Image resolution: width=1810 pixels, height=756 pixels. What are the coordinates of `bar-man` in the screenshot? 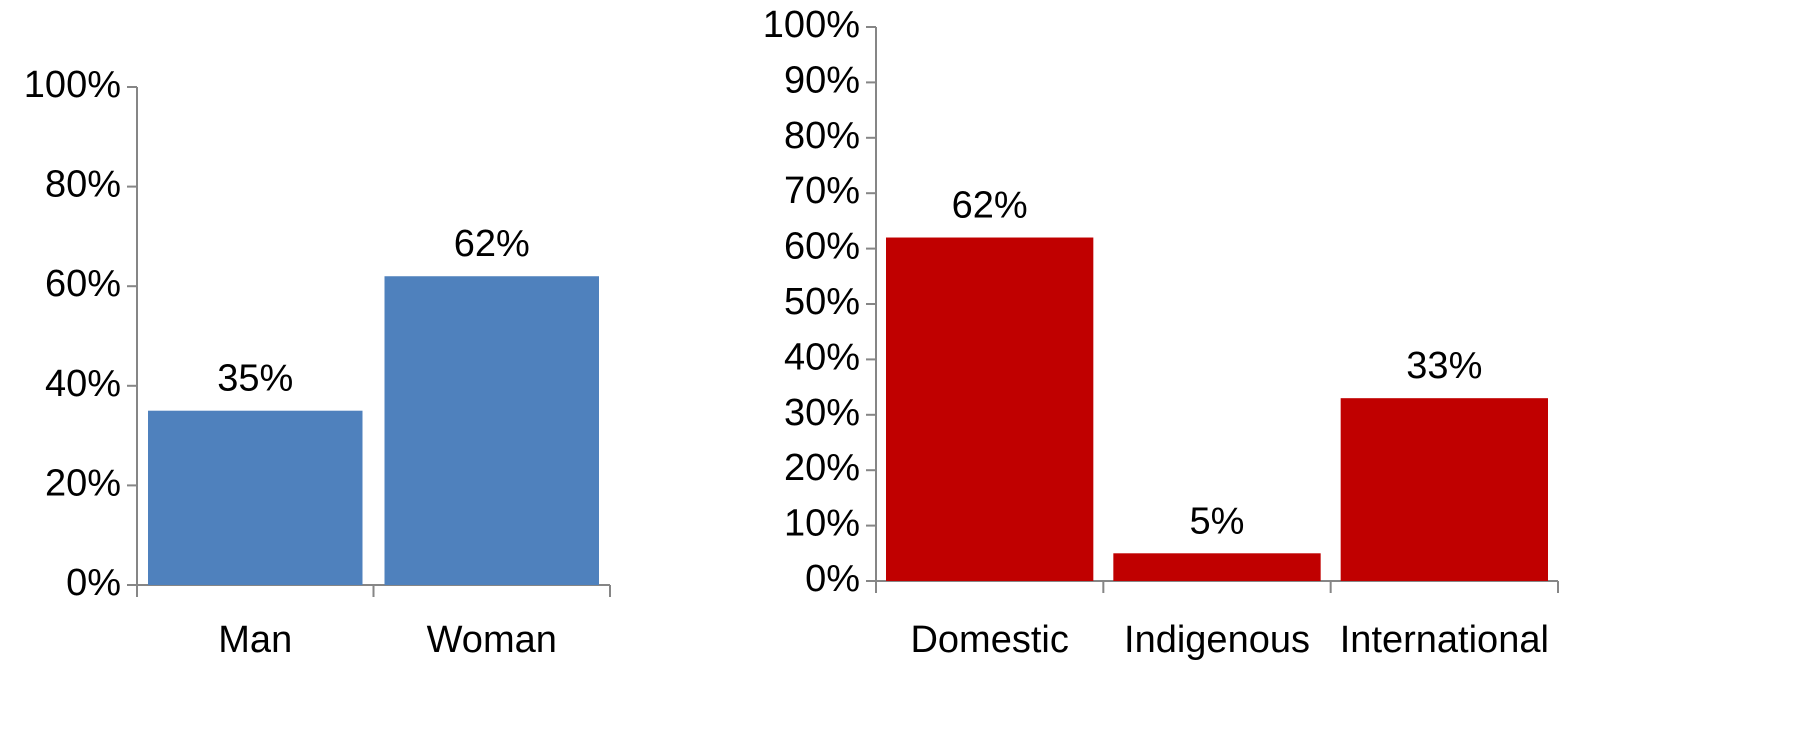 It's located at (255, 497).